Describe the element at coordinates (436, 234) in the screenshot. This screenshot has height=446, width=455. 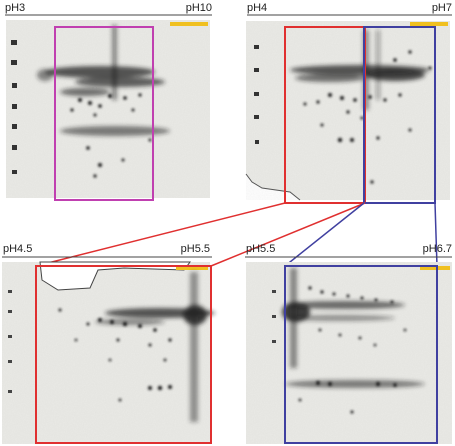
I see `connector-blue-right` at that location.